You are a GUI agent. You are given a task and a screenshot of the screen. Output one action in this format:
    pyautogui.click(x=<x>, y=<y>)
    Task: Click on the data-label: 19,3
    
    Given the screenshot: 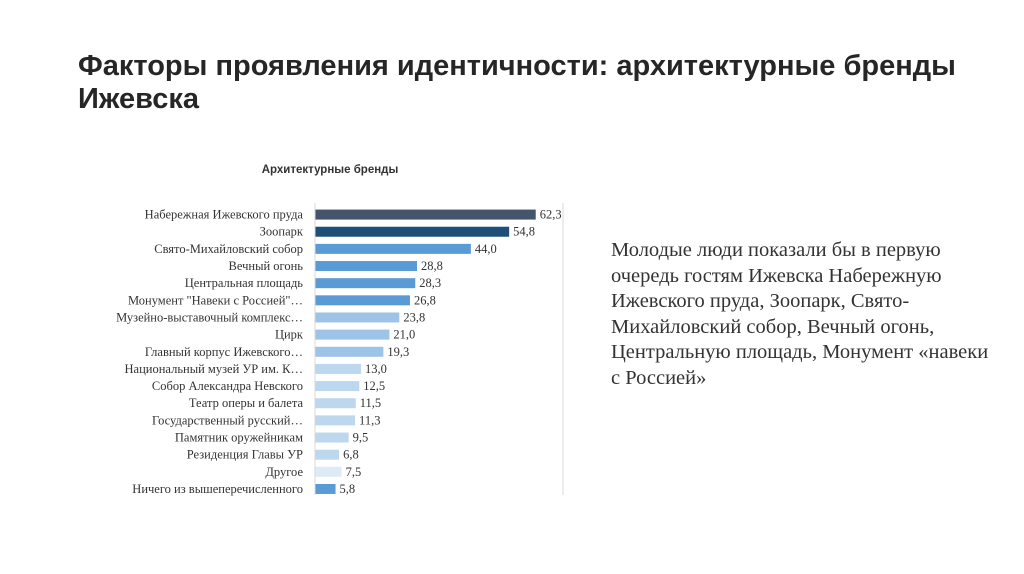 What is the action you would take?
    pyautogui.click(x=398, y=352)
    